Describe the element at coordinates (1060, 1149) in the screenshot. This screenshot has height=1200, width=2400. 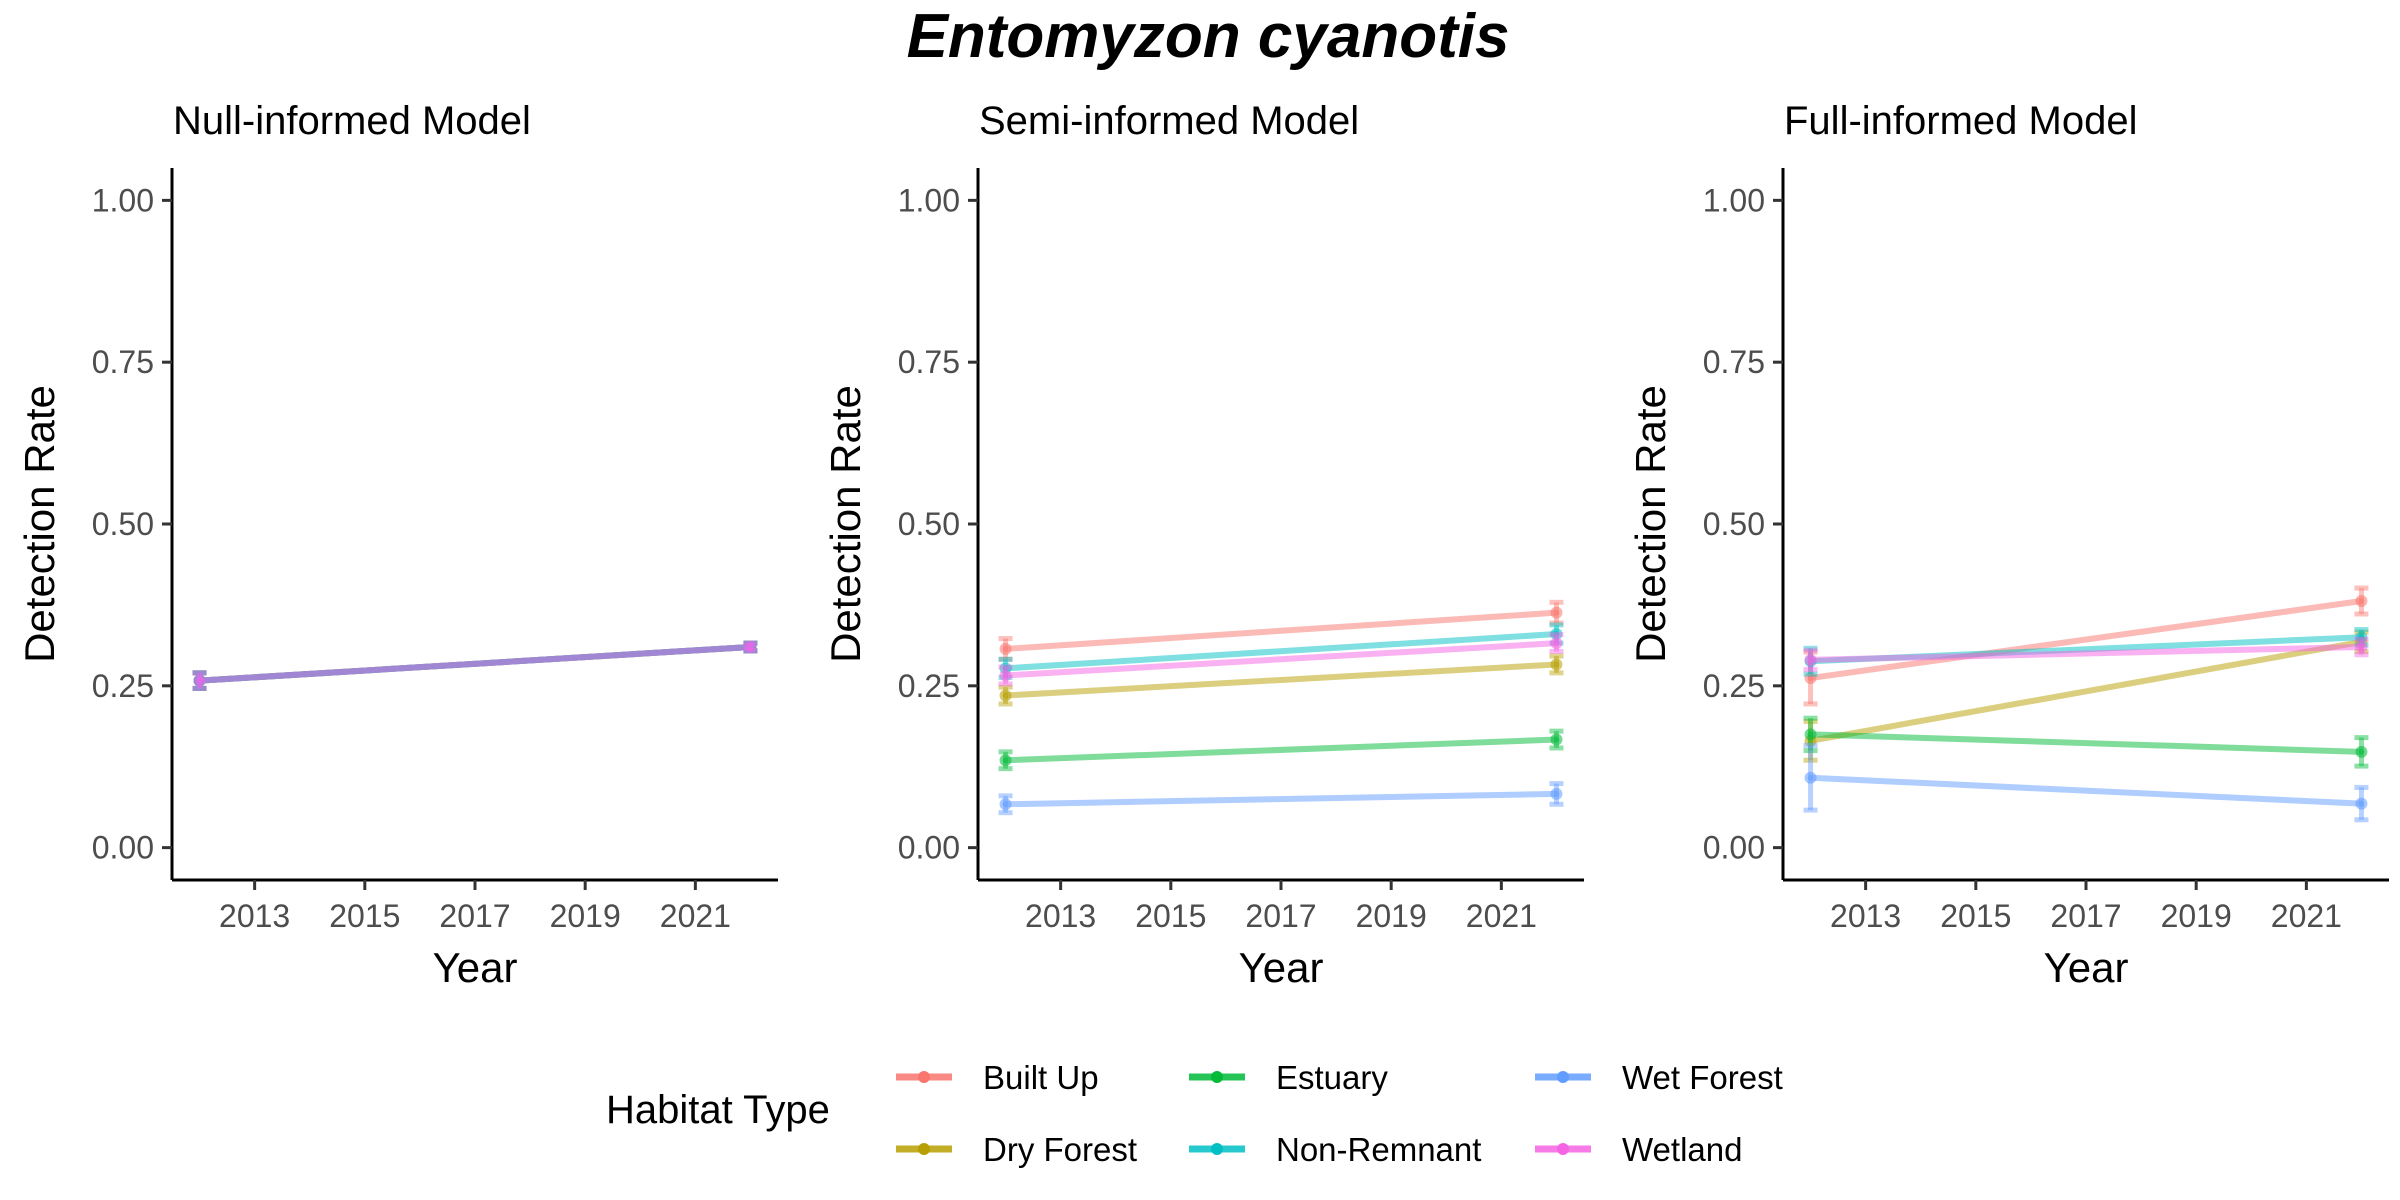
I see `legend-label: Dry Forest` at that location.